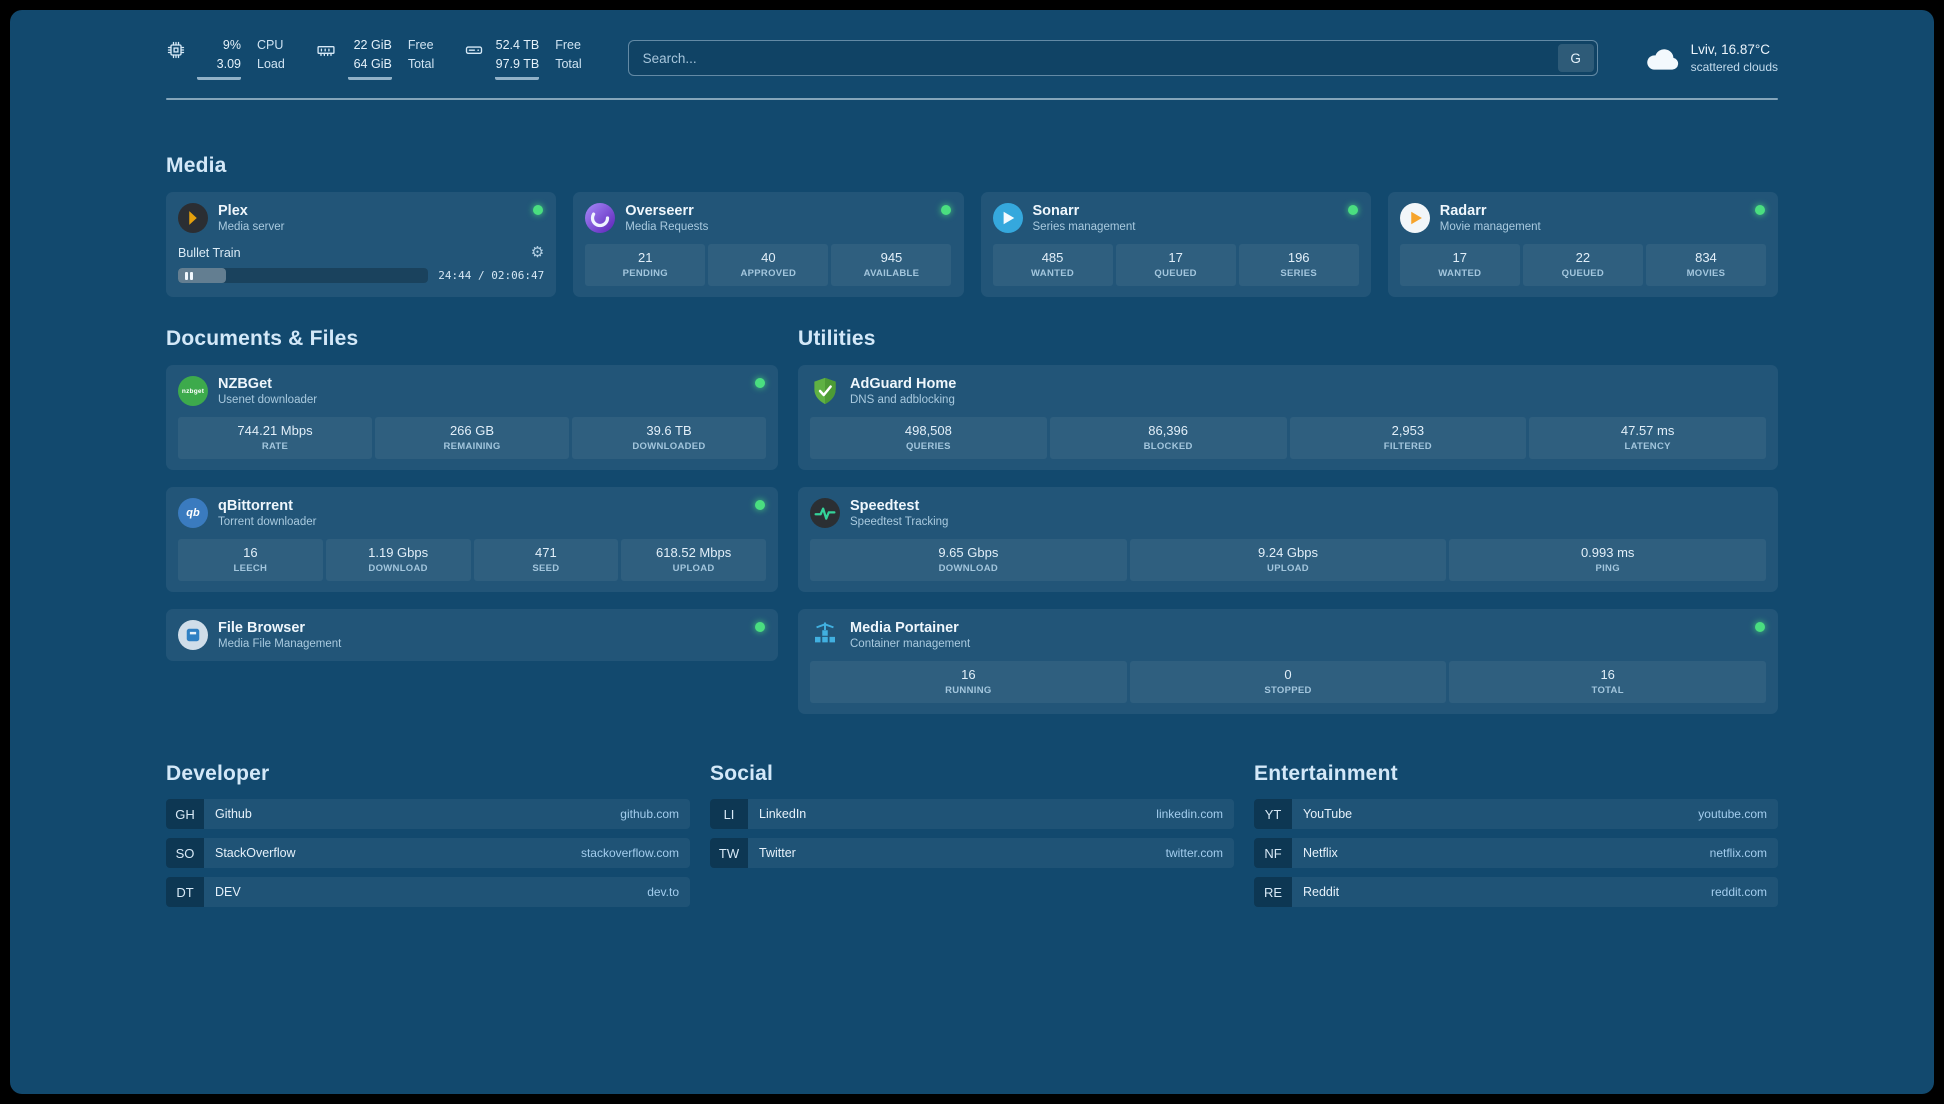 The height and width of the screenshot is (1104, 1944). I want to click on service-card-filebrowser: File Browser Media File Management, so click(472, 635).